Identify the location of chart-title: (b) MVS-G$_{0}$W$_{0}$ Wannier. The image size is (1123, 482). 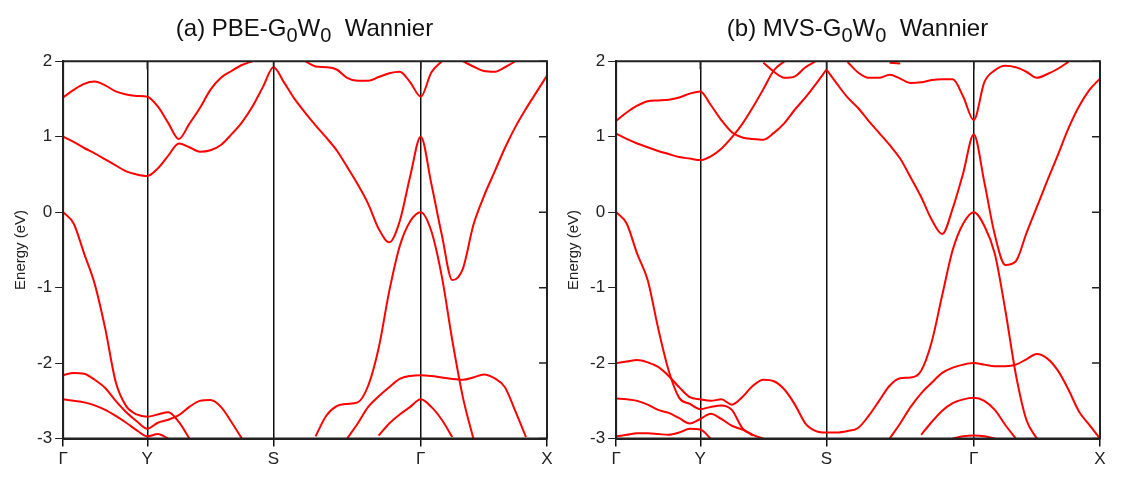
(857, 30).